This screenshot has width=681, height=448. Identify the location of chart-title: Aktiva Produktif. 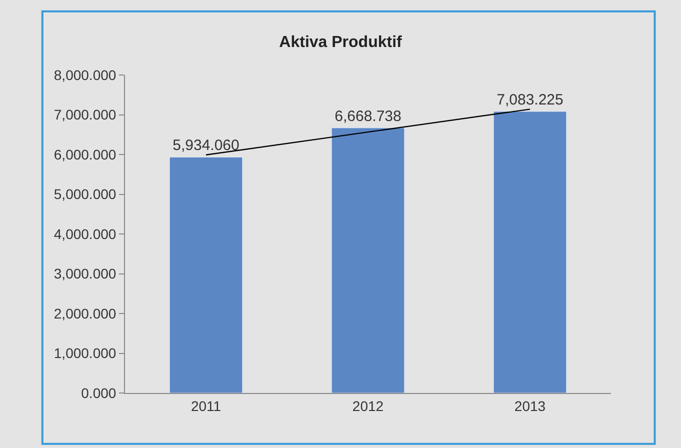
(341, 43).